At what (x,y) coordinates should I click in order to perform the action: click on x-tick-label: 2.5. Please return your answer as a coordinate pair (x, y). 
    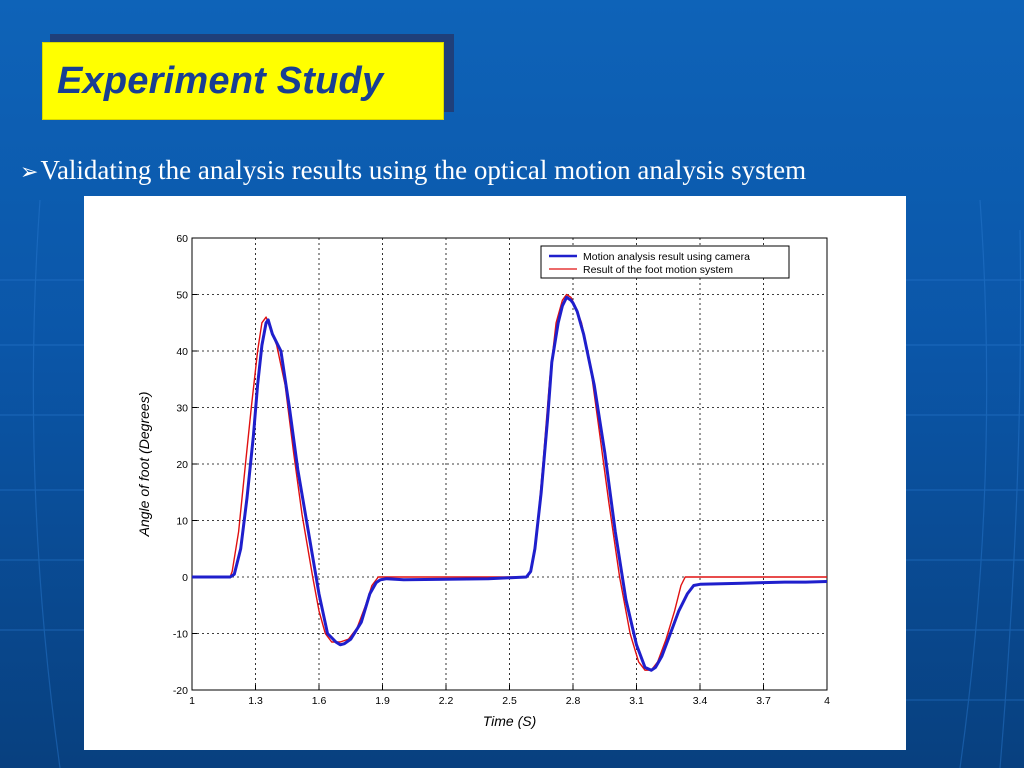
    Looking at the image, I should click on (509, 701).